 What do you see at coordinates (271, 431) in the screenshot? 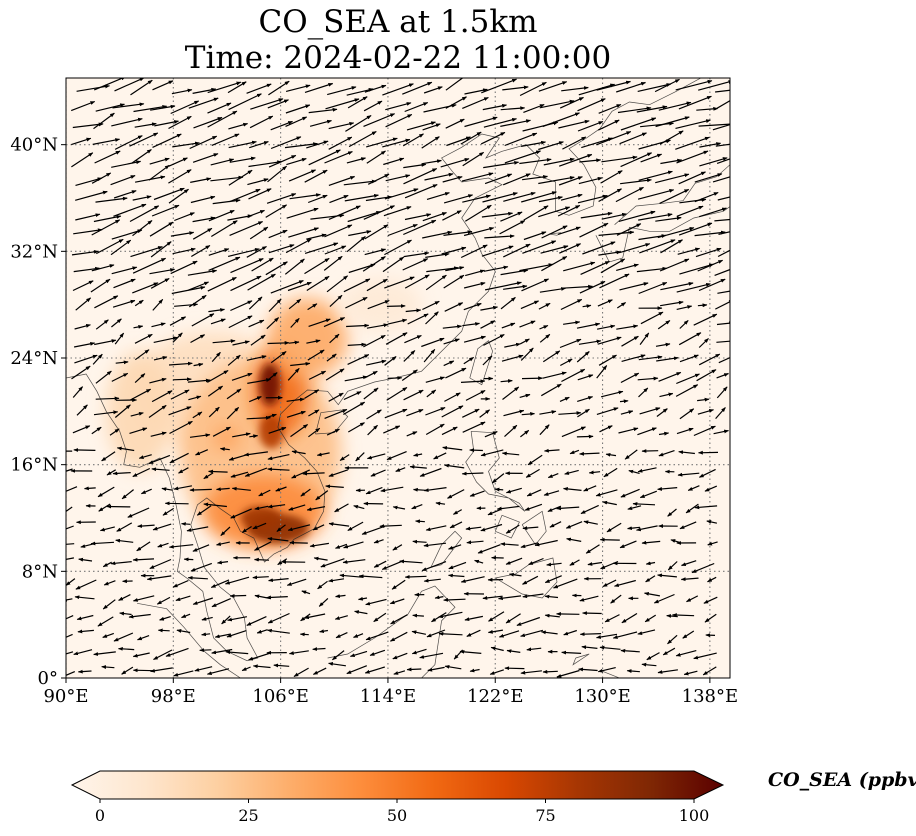
I see `co-plume` at bounding box center [271, 431].